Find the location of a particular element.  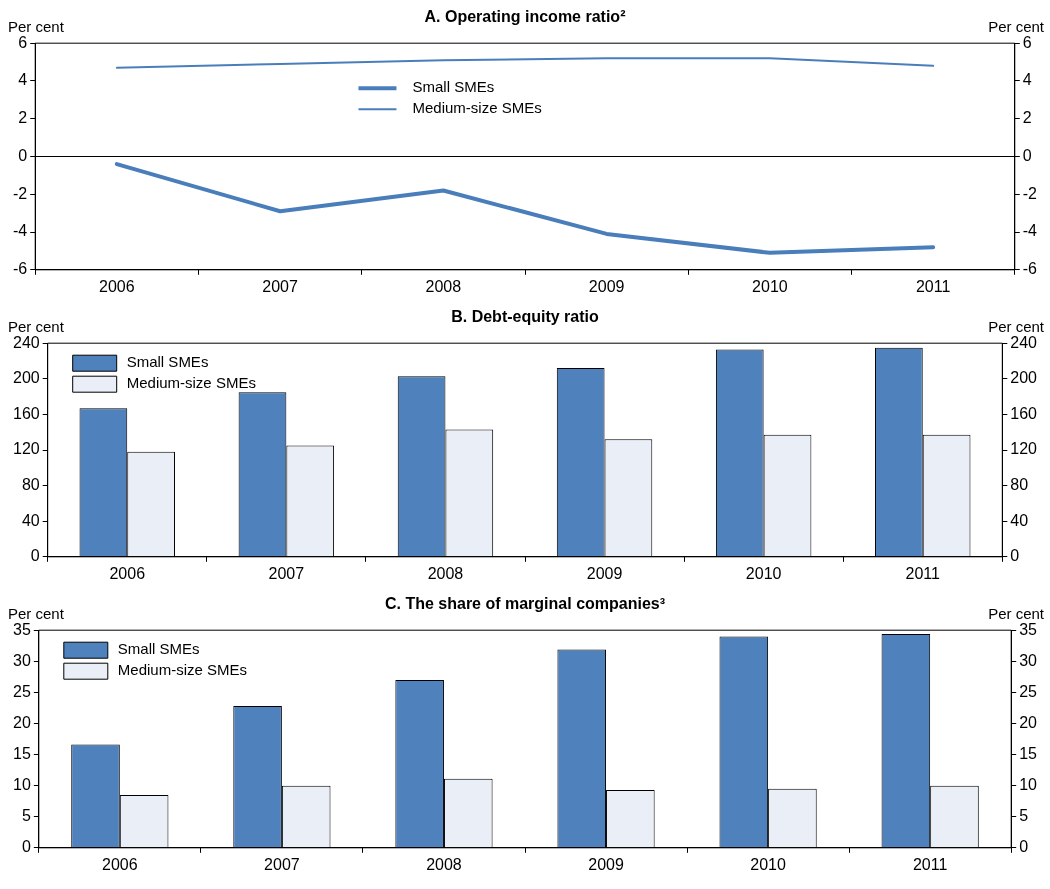

y-tick-label: 40 is located at coordinates (30, 520).